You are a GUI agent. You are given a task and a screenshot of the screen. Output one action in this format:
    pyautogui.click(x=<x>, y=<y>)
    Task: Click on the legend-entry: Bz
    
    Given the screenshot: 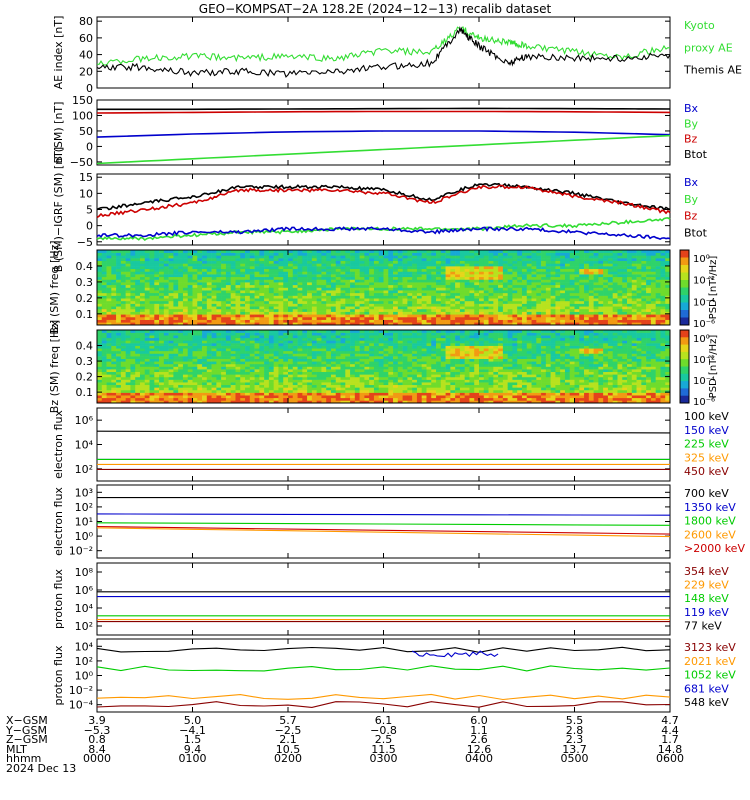 What is the action you would take?
    pyautogui.click(x=691, y=139)
    